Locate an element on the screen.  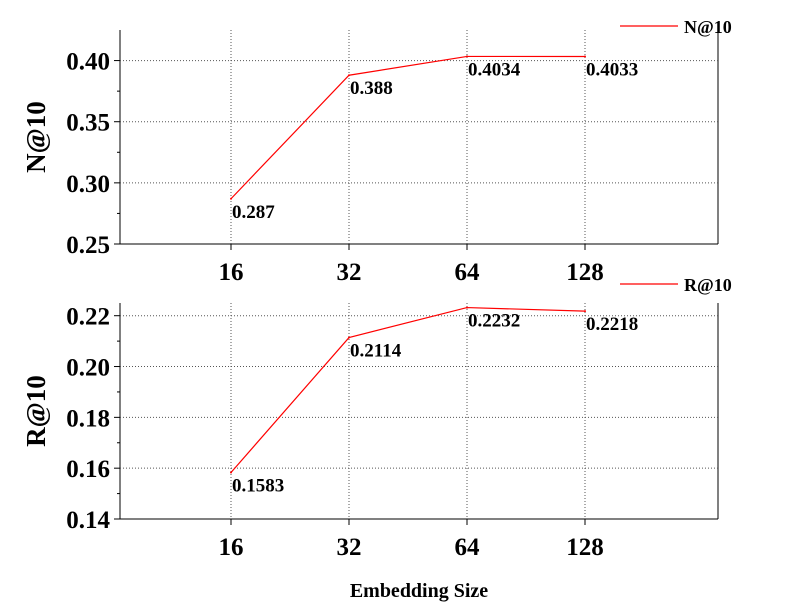
n10-xtick-label-3: 128 is located at coordinates (585, 272).